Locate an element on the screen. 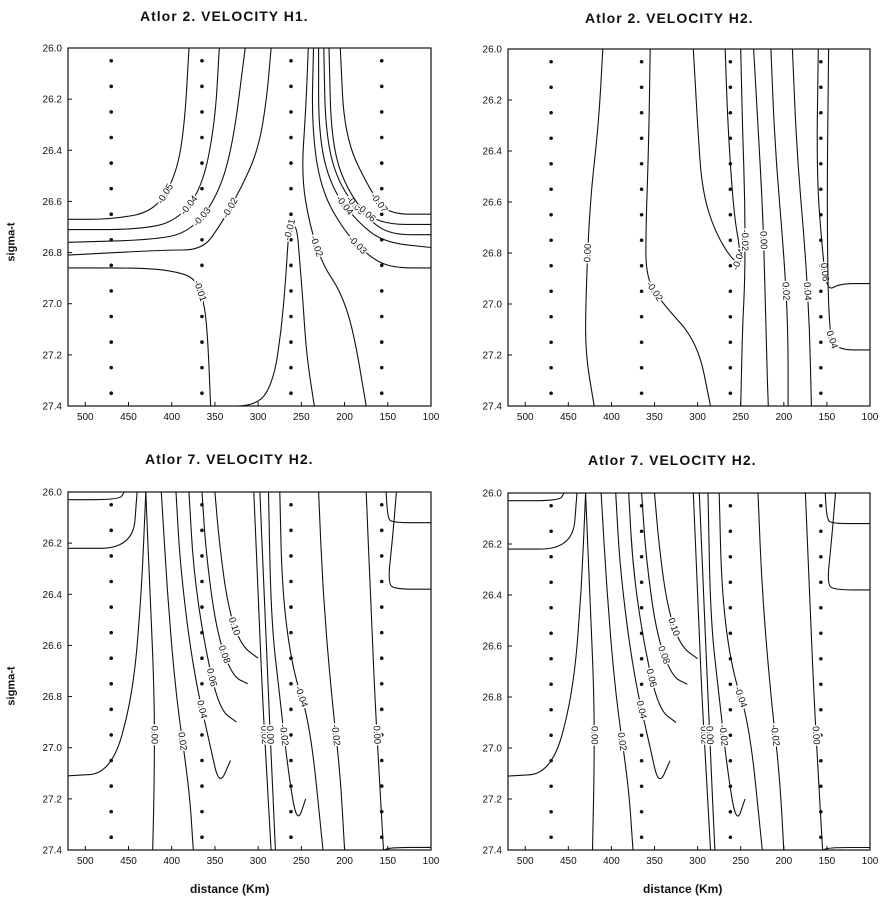  x-tick-label: 400 is located at coordinates (171, 861).